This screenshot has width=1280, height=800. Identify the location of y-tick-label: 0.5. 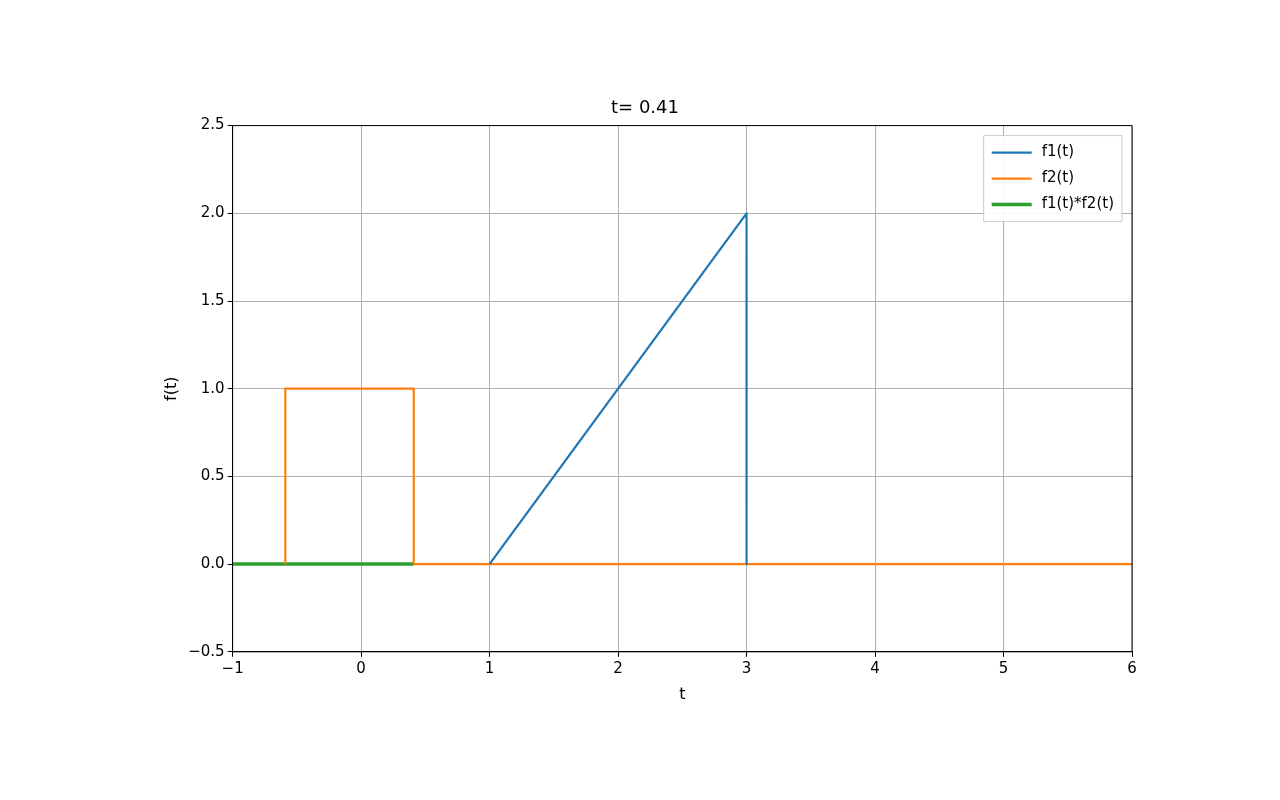
(212, 475).